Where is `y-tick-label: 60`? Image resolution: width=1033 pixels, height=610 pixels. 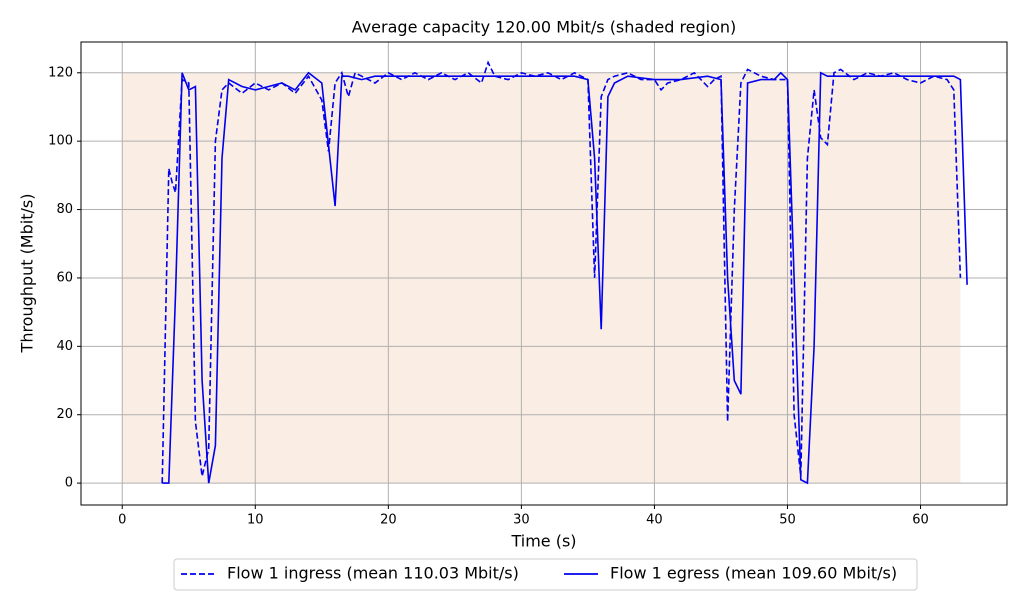
y-tick-label: 60 is located at coordinates (64, 277).